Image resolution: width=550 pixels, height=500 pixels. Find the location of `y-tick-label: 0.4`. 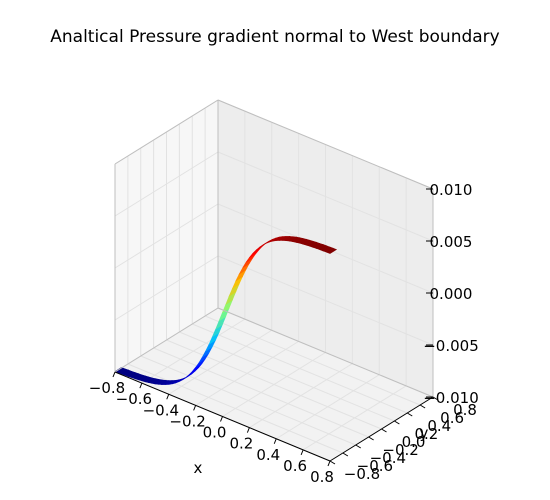

y-tick-label: 0.4 is located at coordinates (439, 426).